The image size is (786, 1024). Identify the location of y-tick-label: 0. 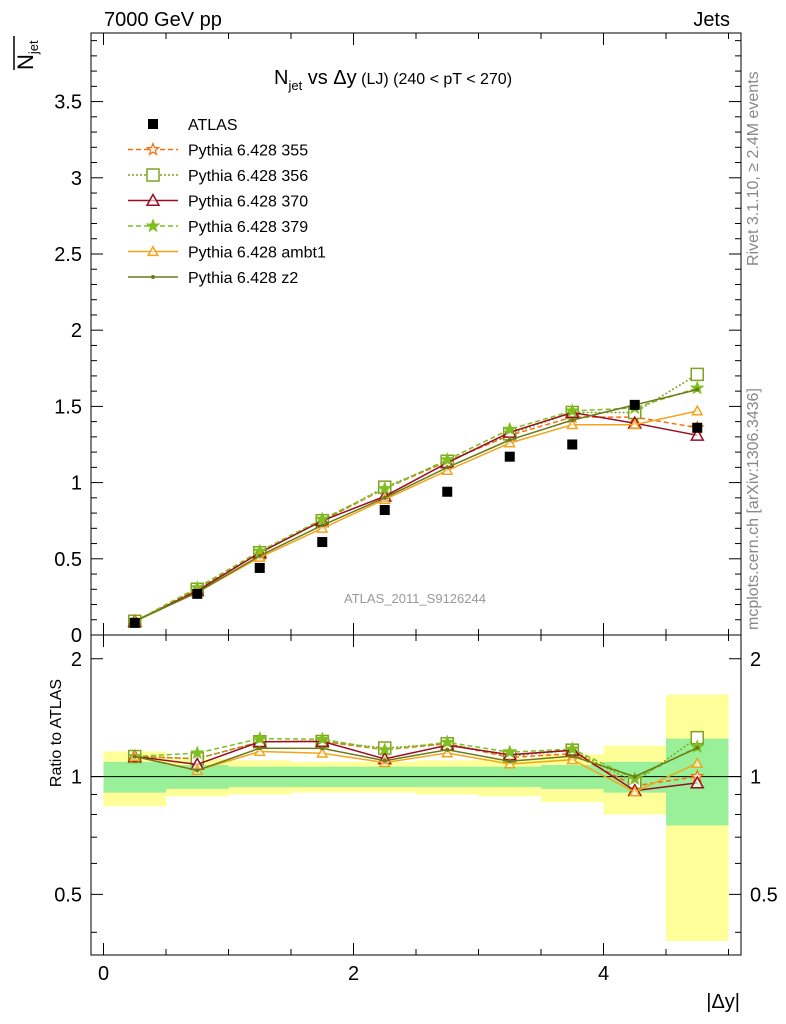
(76, 636).